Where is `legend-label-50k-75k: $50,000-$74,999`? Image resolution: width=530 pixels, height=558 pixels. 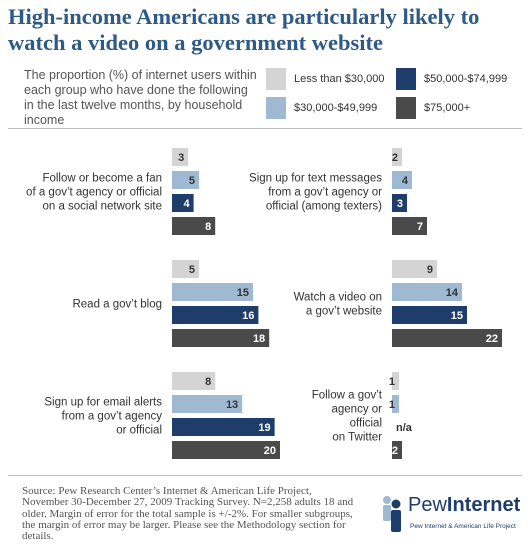
legend-label-50k-75k: $50,000-$74,999 is located at coordinates (466, 79).